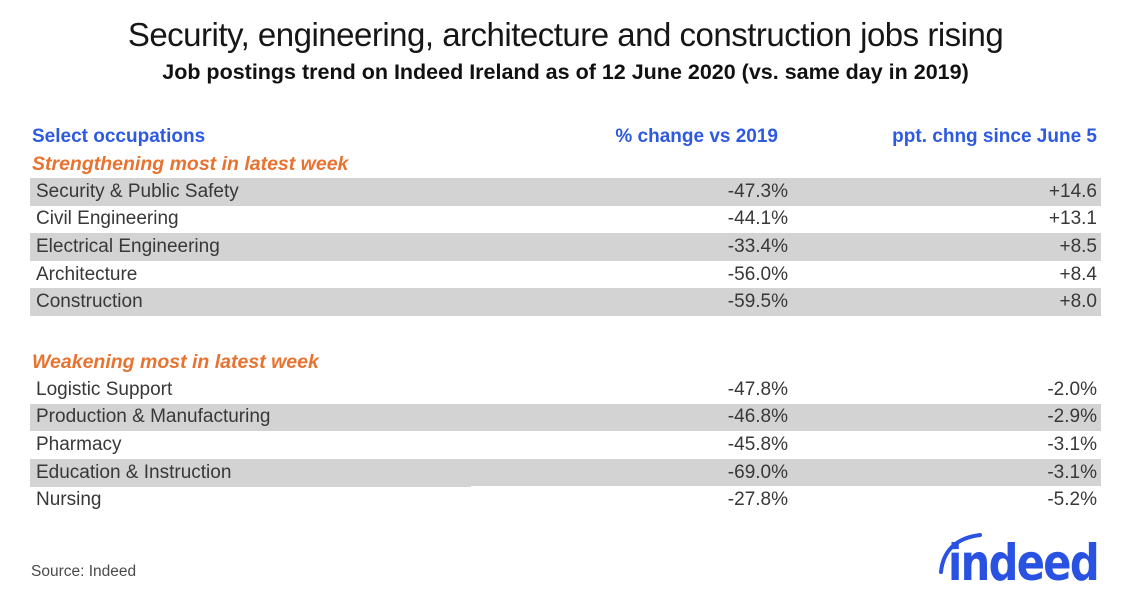 The width and height of the screenshot is (1131, 596). Describe the element at coordinates (757, 274) in the screenshot. I see `change-cell: -56.0%` at that location.